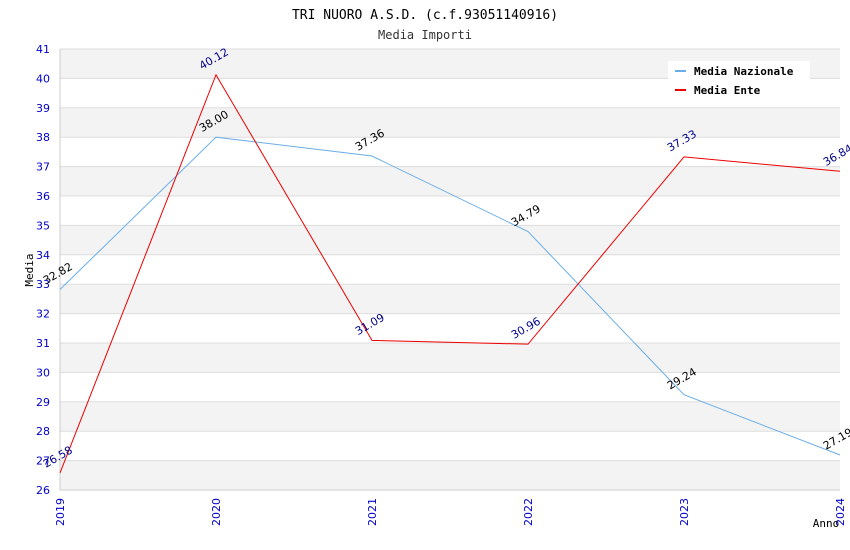 This screenshot has width=850, height=550. Describe the element at coordinates (43, 137) in the screenshot. I see `y-tick-label: 38` at that location.